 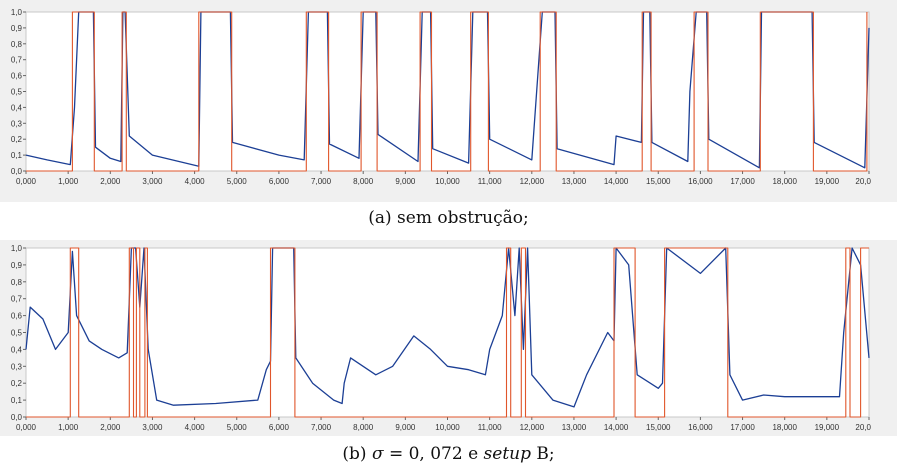 I want to click on caption-b: (b) σ = 0, 072 e setup B;, so click(x=448, y=454).